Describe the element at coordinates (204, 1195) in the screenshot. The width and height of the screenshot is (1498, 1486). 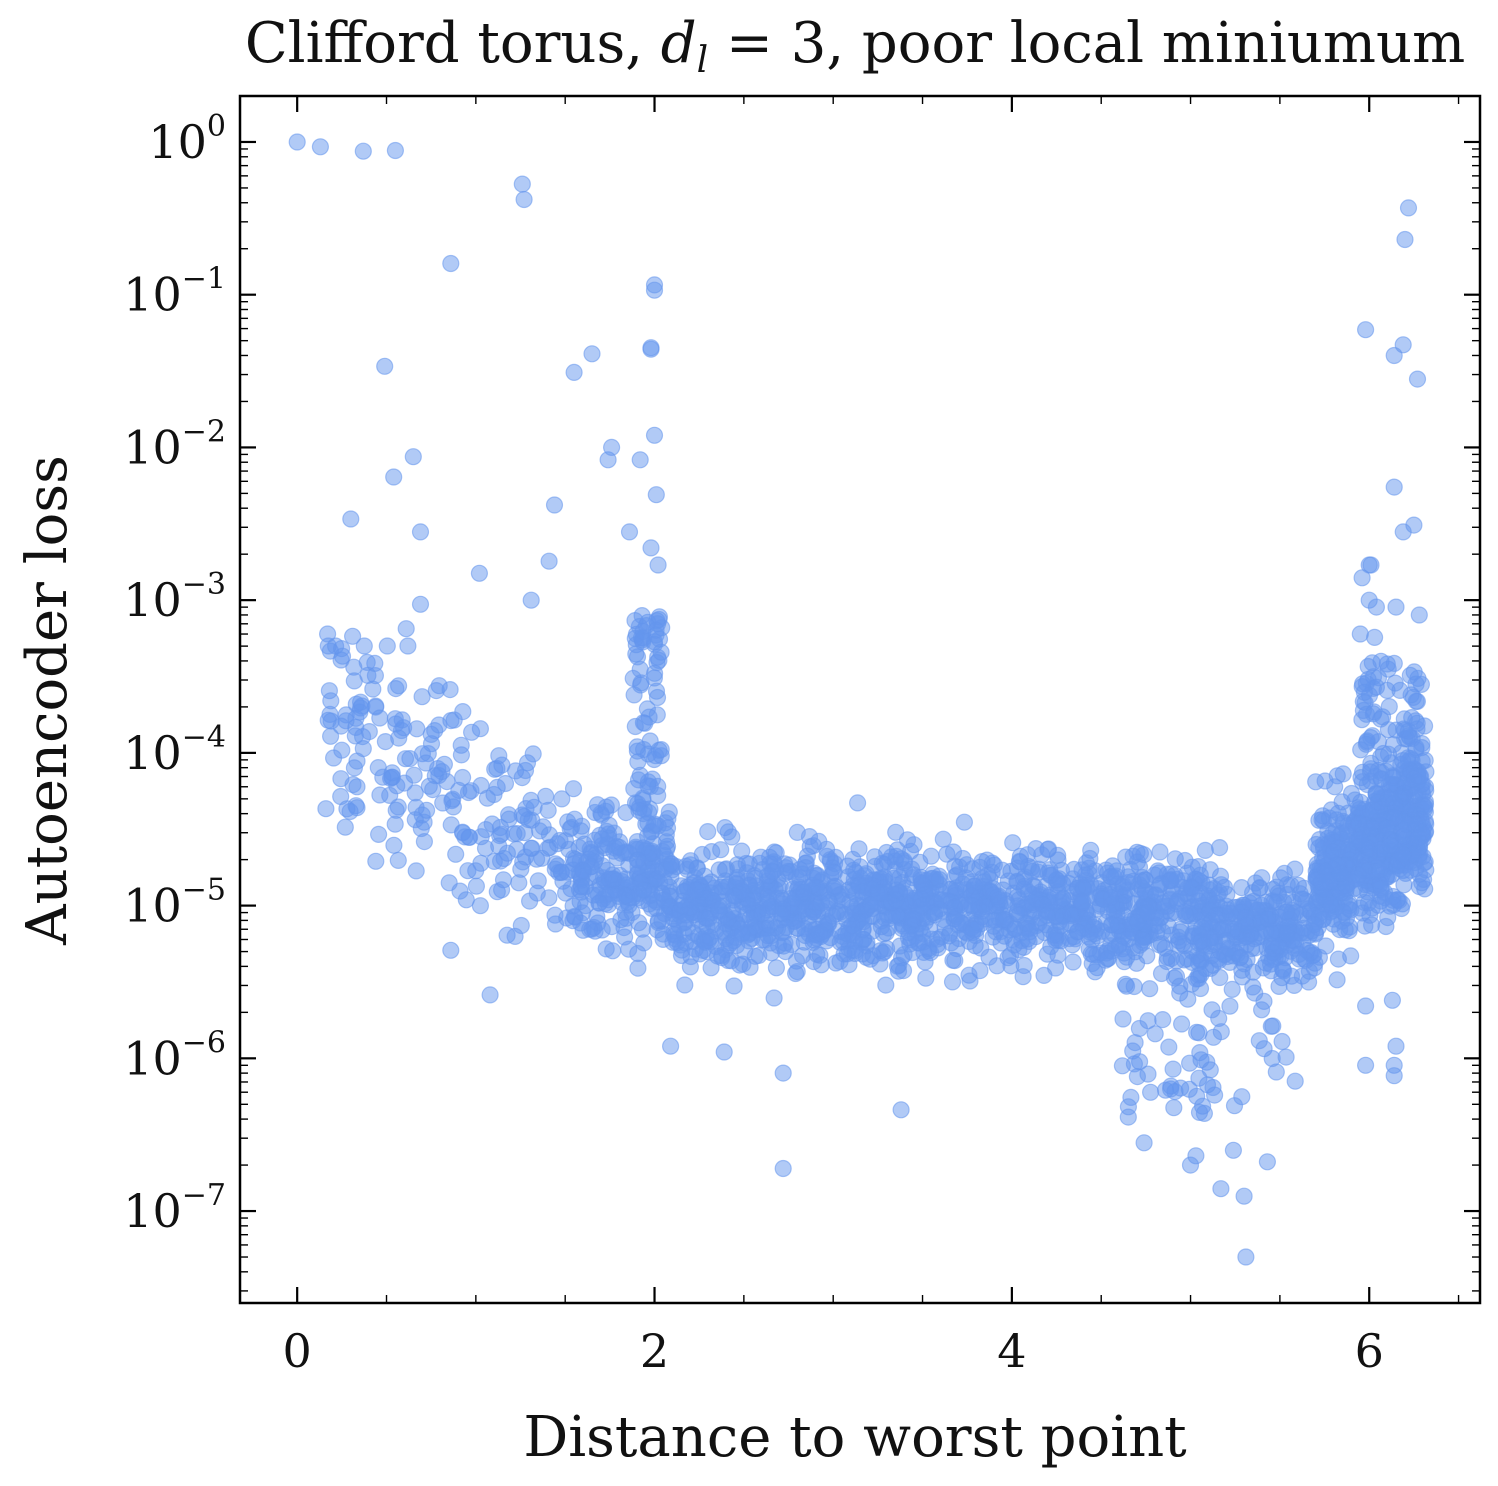
I see `y-tick-exponent: −7` at that location.